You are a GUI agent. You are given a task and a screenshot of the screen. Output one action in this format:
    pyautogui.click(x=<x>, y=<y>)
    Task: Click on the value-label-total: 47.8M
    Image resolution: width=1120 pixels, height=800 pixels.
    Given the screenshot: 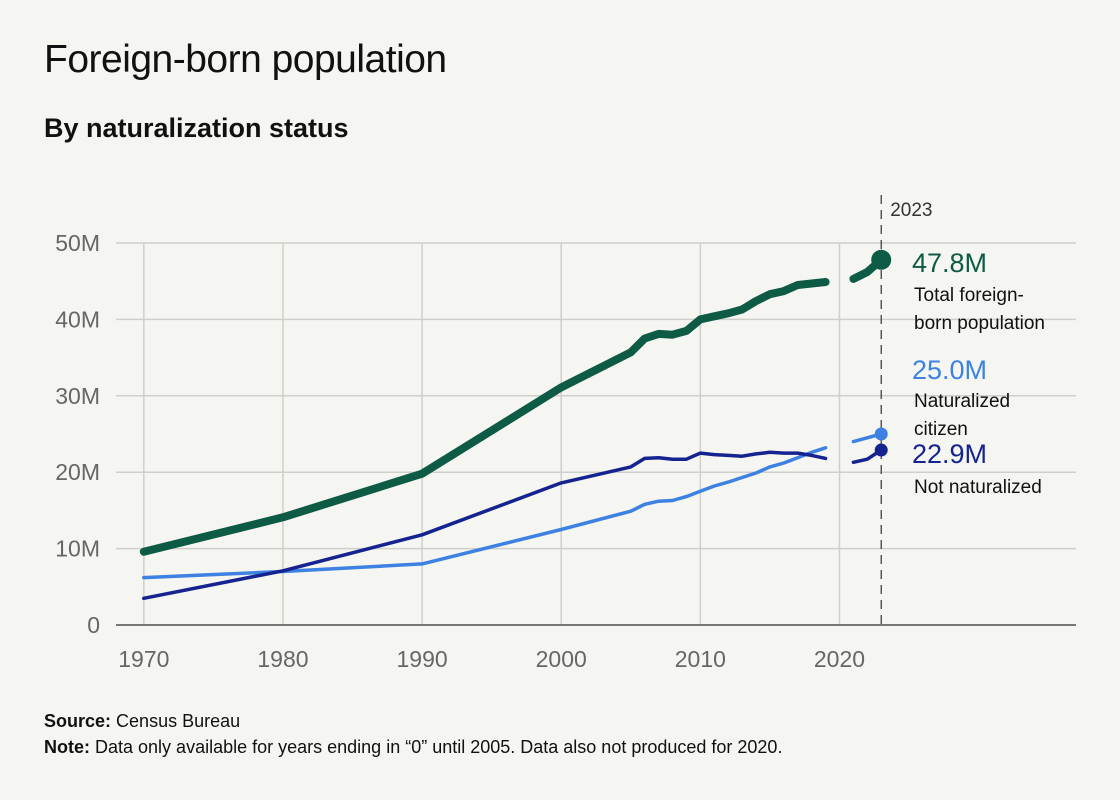 What is the action you would take?
    pyautogui.click(x=949, y=263)
    